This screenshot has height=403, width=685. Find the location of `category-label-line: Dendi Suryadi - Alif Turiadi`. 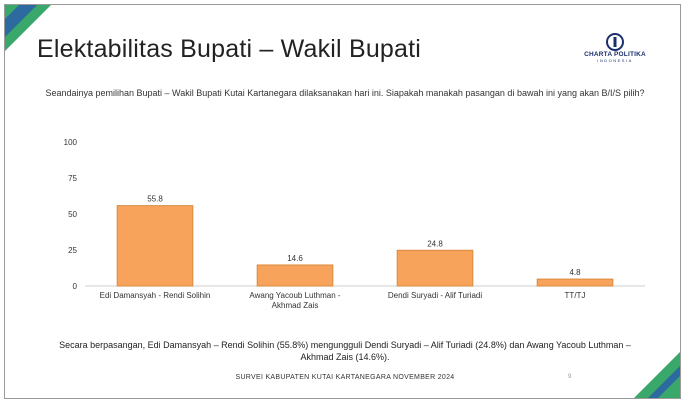

category-label-line: Dendi Suryadi - Alif Turiadi is located at coordinates (435, 295).